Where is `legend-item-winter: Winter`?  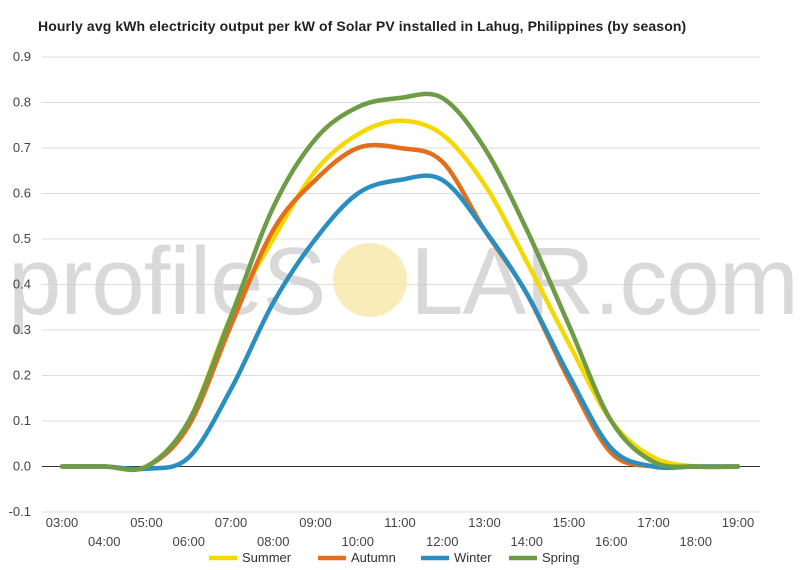
legend-item-winter: Winter is located at coordinates (456, 557).